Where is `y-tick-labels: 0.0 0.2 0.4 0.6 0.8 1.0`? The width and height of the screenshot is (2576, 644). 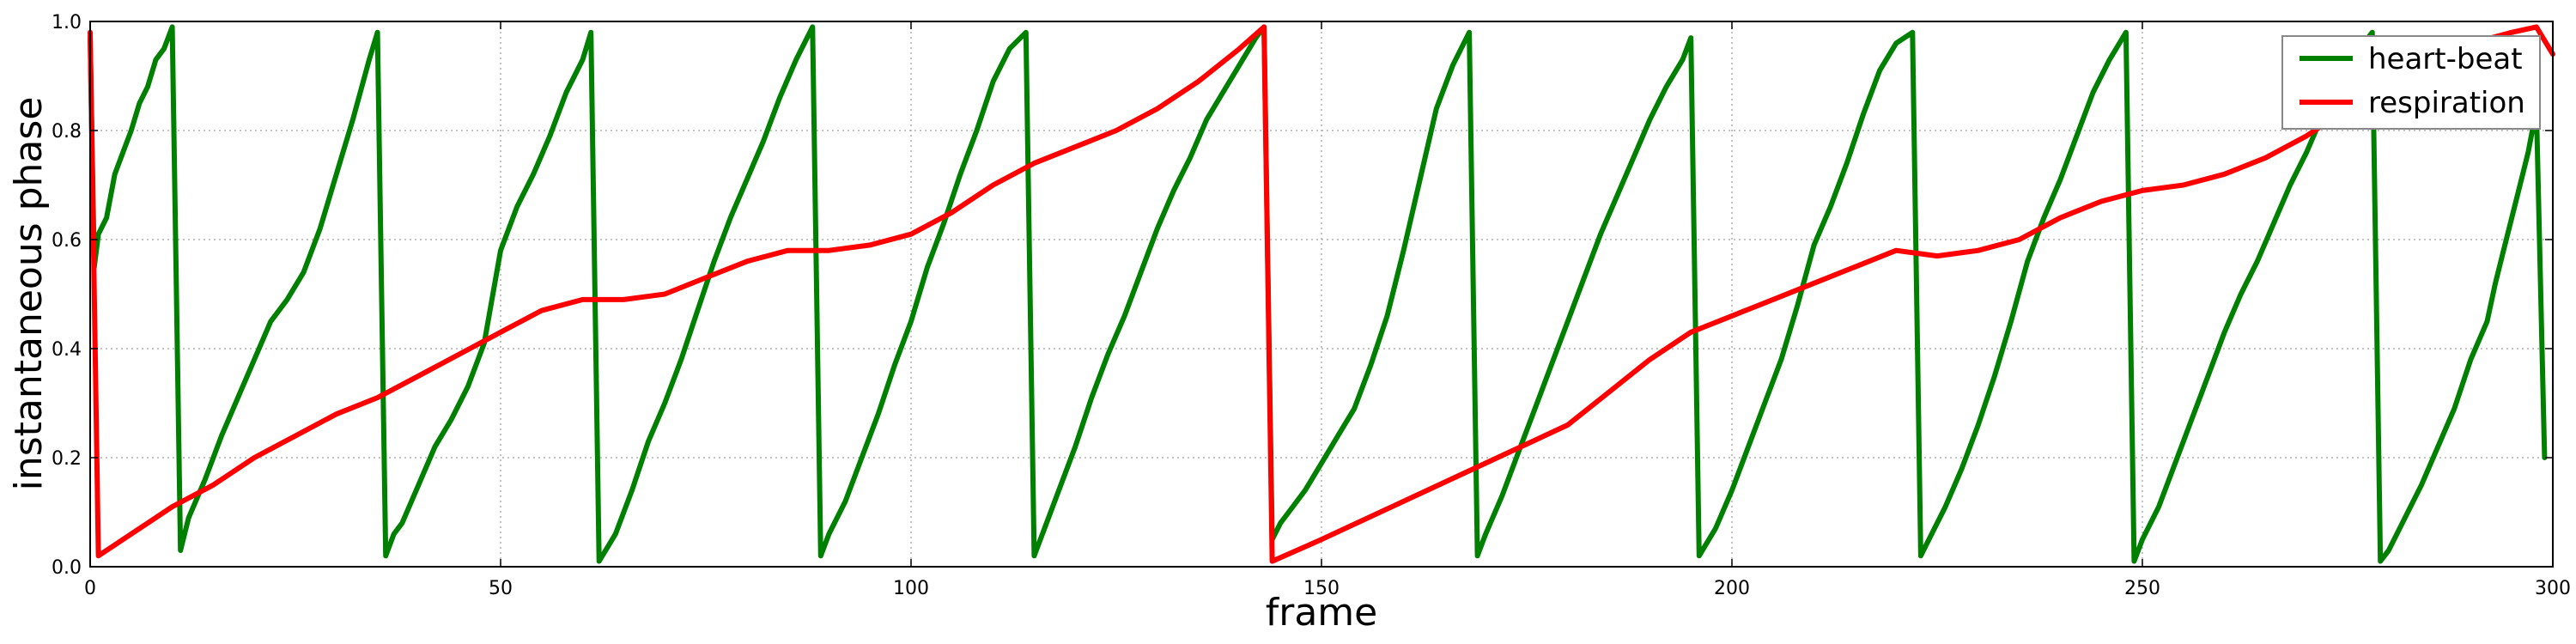
y-tick-labels: 0.0 0.2 0.4 0.6 0.8 1.0 is located at coordinates (67, 295).